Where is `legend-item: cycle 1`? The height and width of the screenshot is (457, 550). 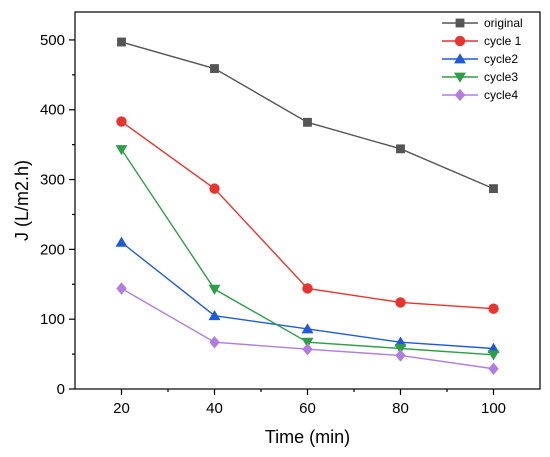 legend-item: cycle 1 is located at coordinates (482, 41).